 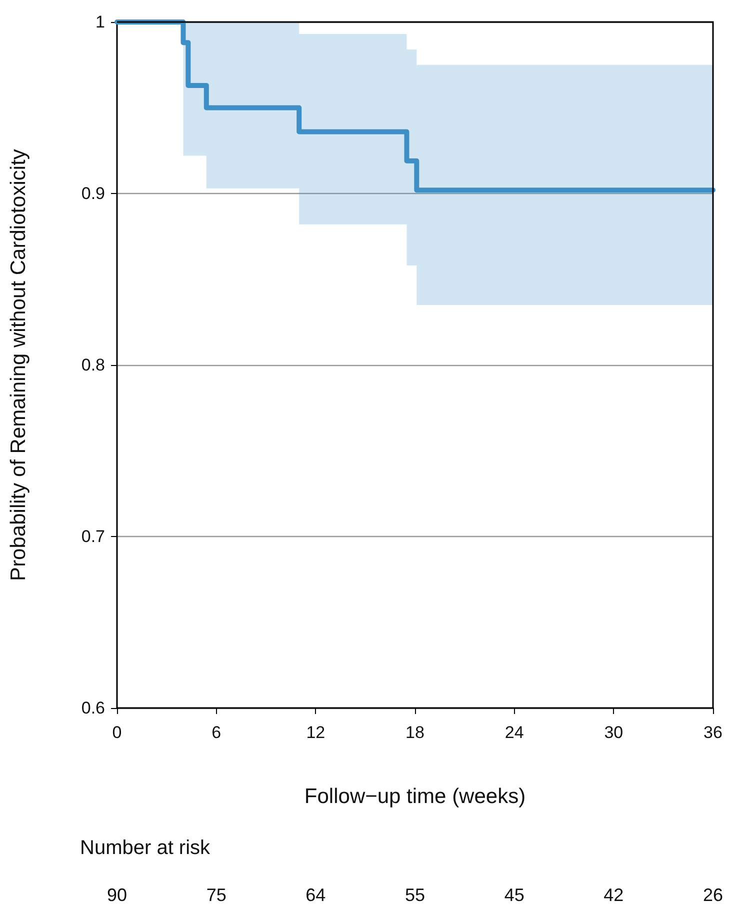 I want to click on x-tick-label: 36, so click(x=713, y=732).